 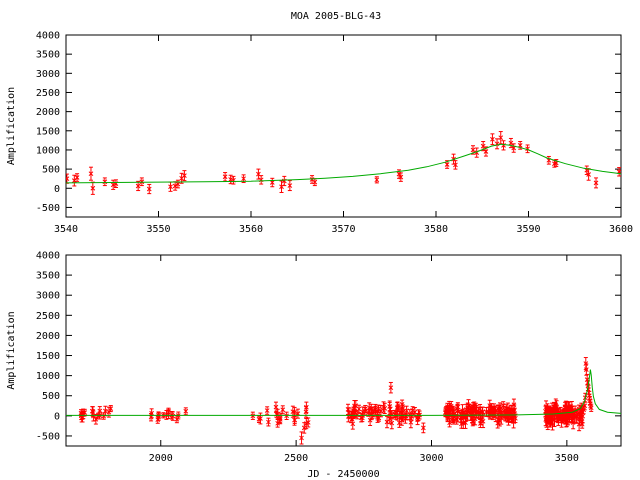 I want to click on x-tick-label: 3570, so click(x=343, y=229).